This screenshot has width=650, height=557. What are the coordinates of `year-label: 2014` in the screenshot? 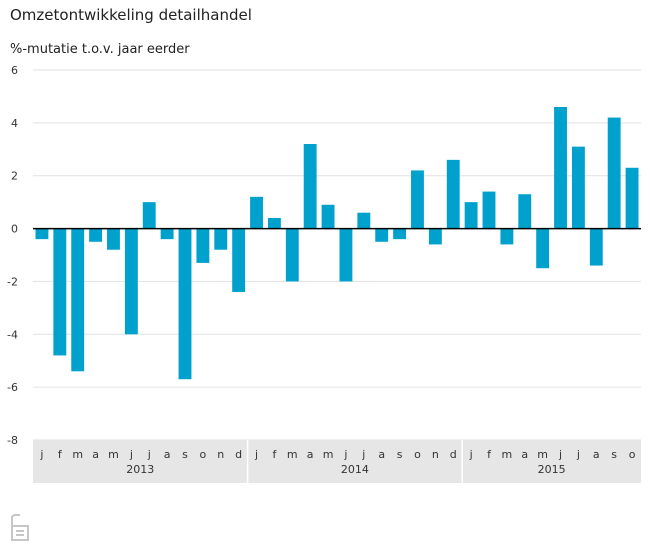 It's located at (355, 469).